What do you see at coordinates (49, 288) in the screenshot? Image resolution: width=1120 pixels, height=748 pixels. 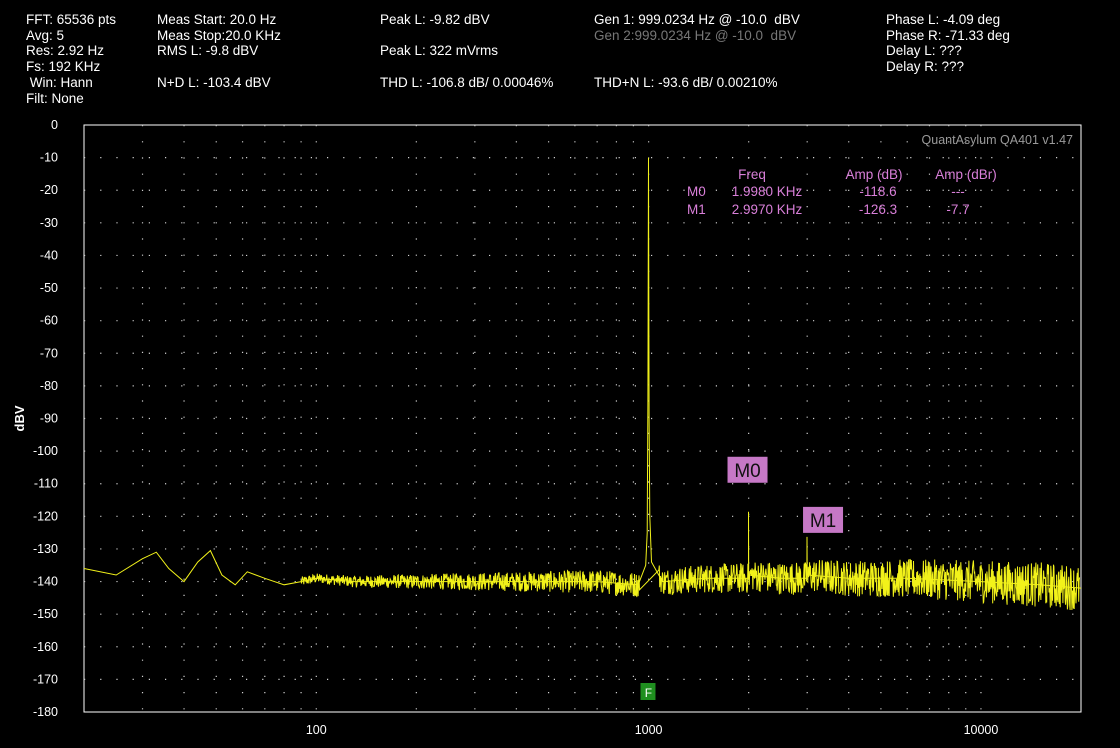 I see `y-tick-label: -50` at bounding box center [49, 288].